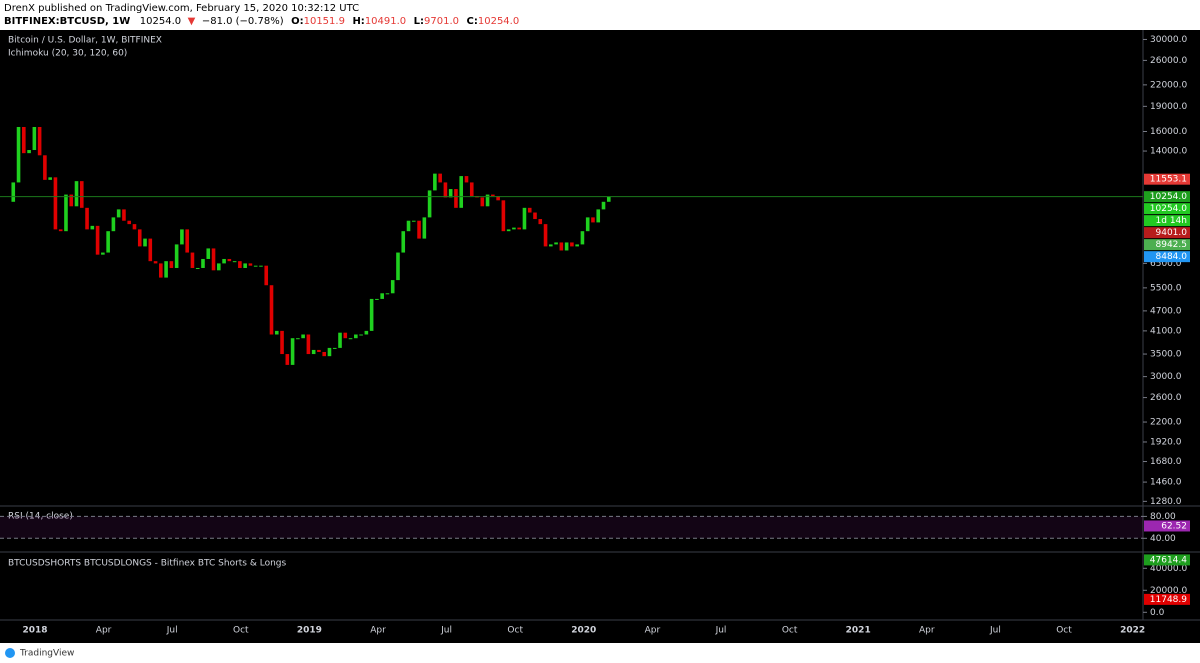  I want to click on y-tick-label: 4100.0, so click(1166, 331).